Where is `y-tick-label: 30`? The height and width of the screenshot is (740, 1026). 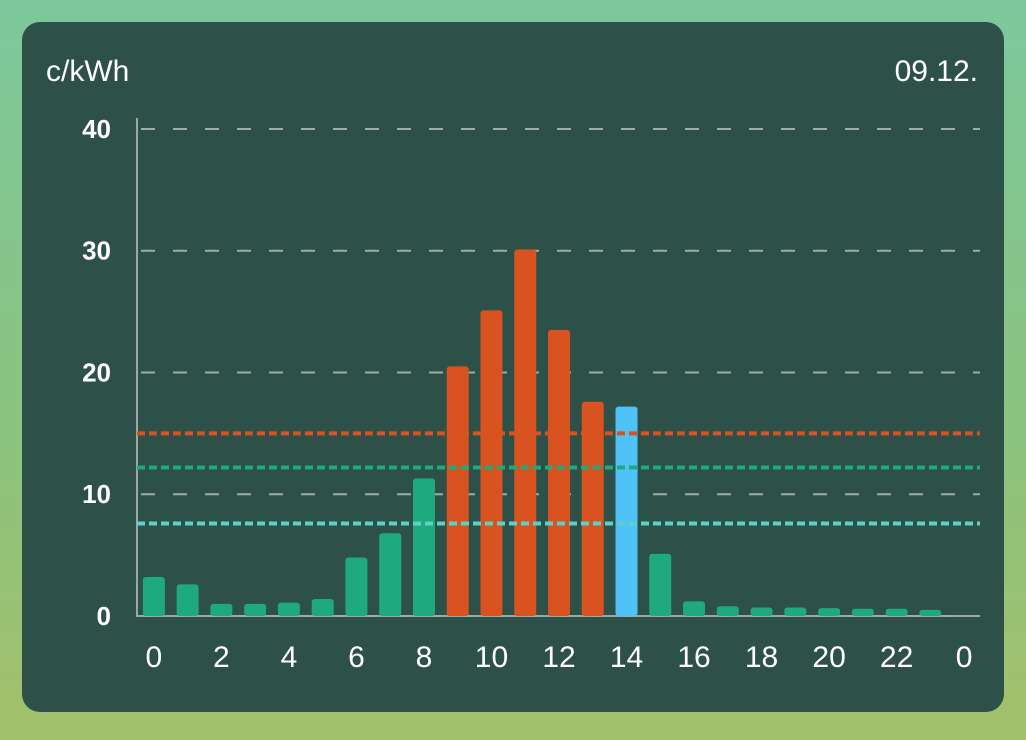
y-tick-label: 30 is located at coordinates (96, 251).